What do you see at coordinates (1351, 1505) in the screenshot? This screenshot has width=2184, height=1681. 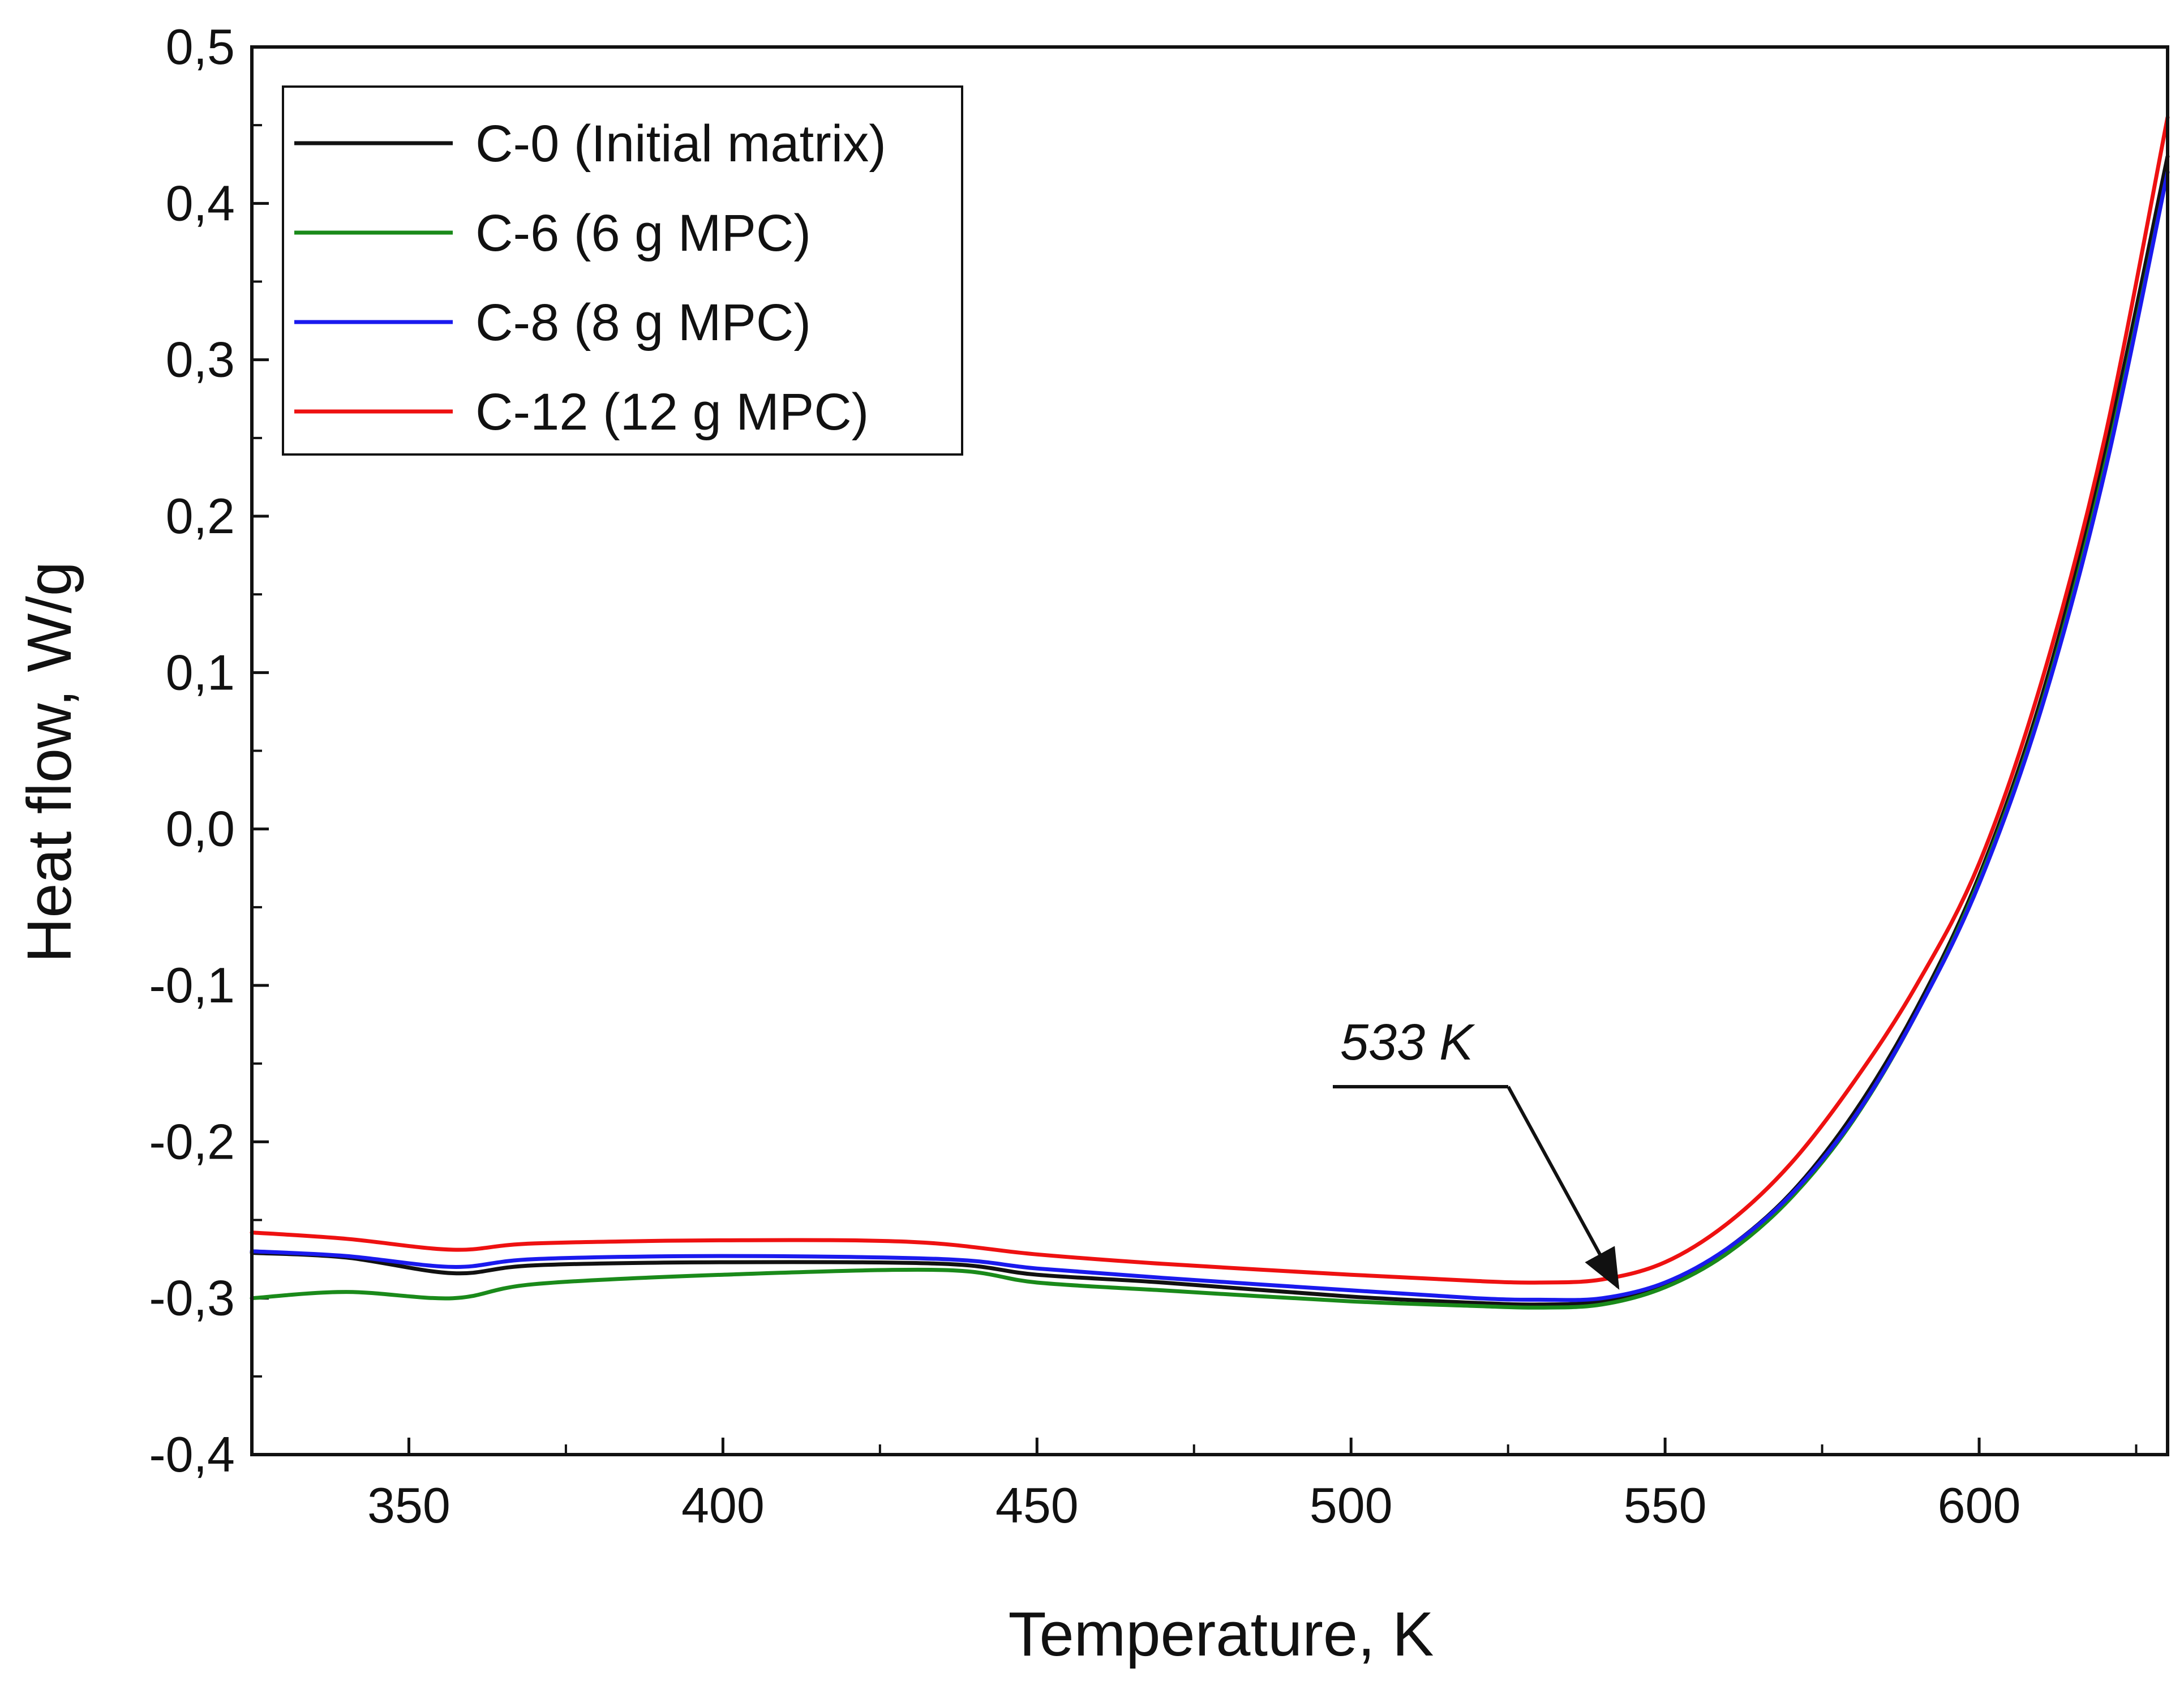 I see `x-tick-label: 500` at bounding box center [1351, 1505].